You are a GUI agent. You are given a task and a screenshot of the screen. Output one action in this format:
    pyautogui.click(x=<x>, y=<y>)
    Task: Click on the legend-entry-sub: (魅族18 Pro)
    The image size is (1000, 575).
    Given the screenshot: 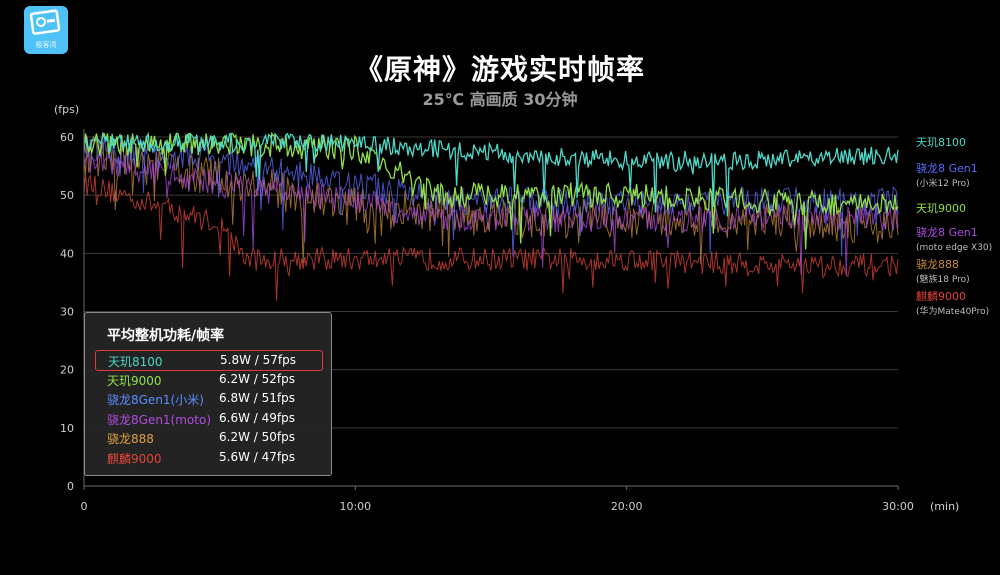 What is the action you would take?
    pyautogui.click(x=943, y=279)
    